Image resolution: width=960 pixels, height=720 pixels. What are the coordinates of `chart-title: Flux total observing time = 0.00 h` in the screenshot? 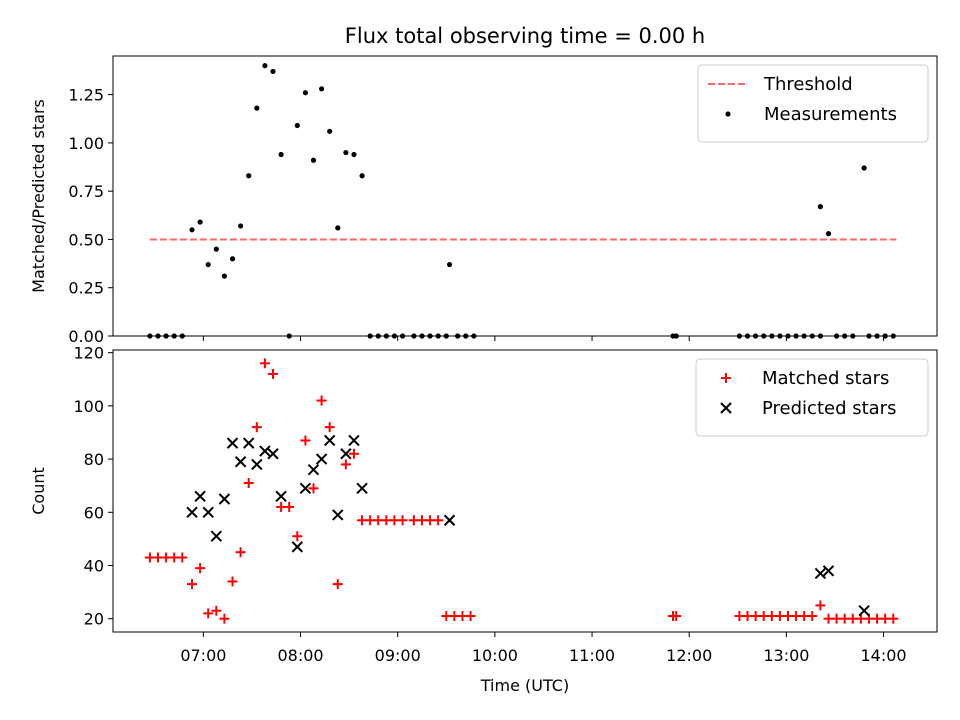 It's located at (525, 36).